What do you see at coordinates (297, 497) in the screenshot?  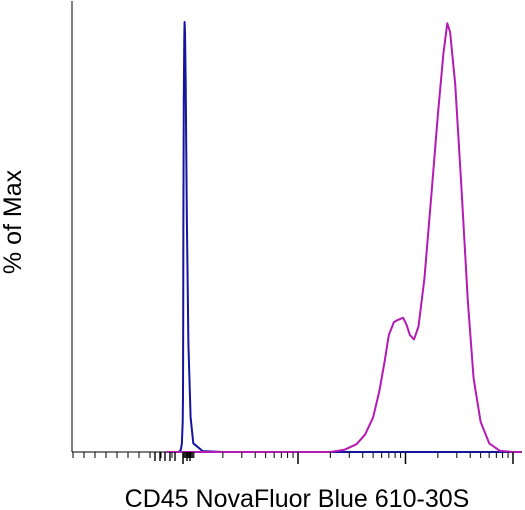 I see `x-axis-label: CD45 NovaFluor Blue 610-30S` at bounding box center [297, 497].